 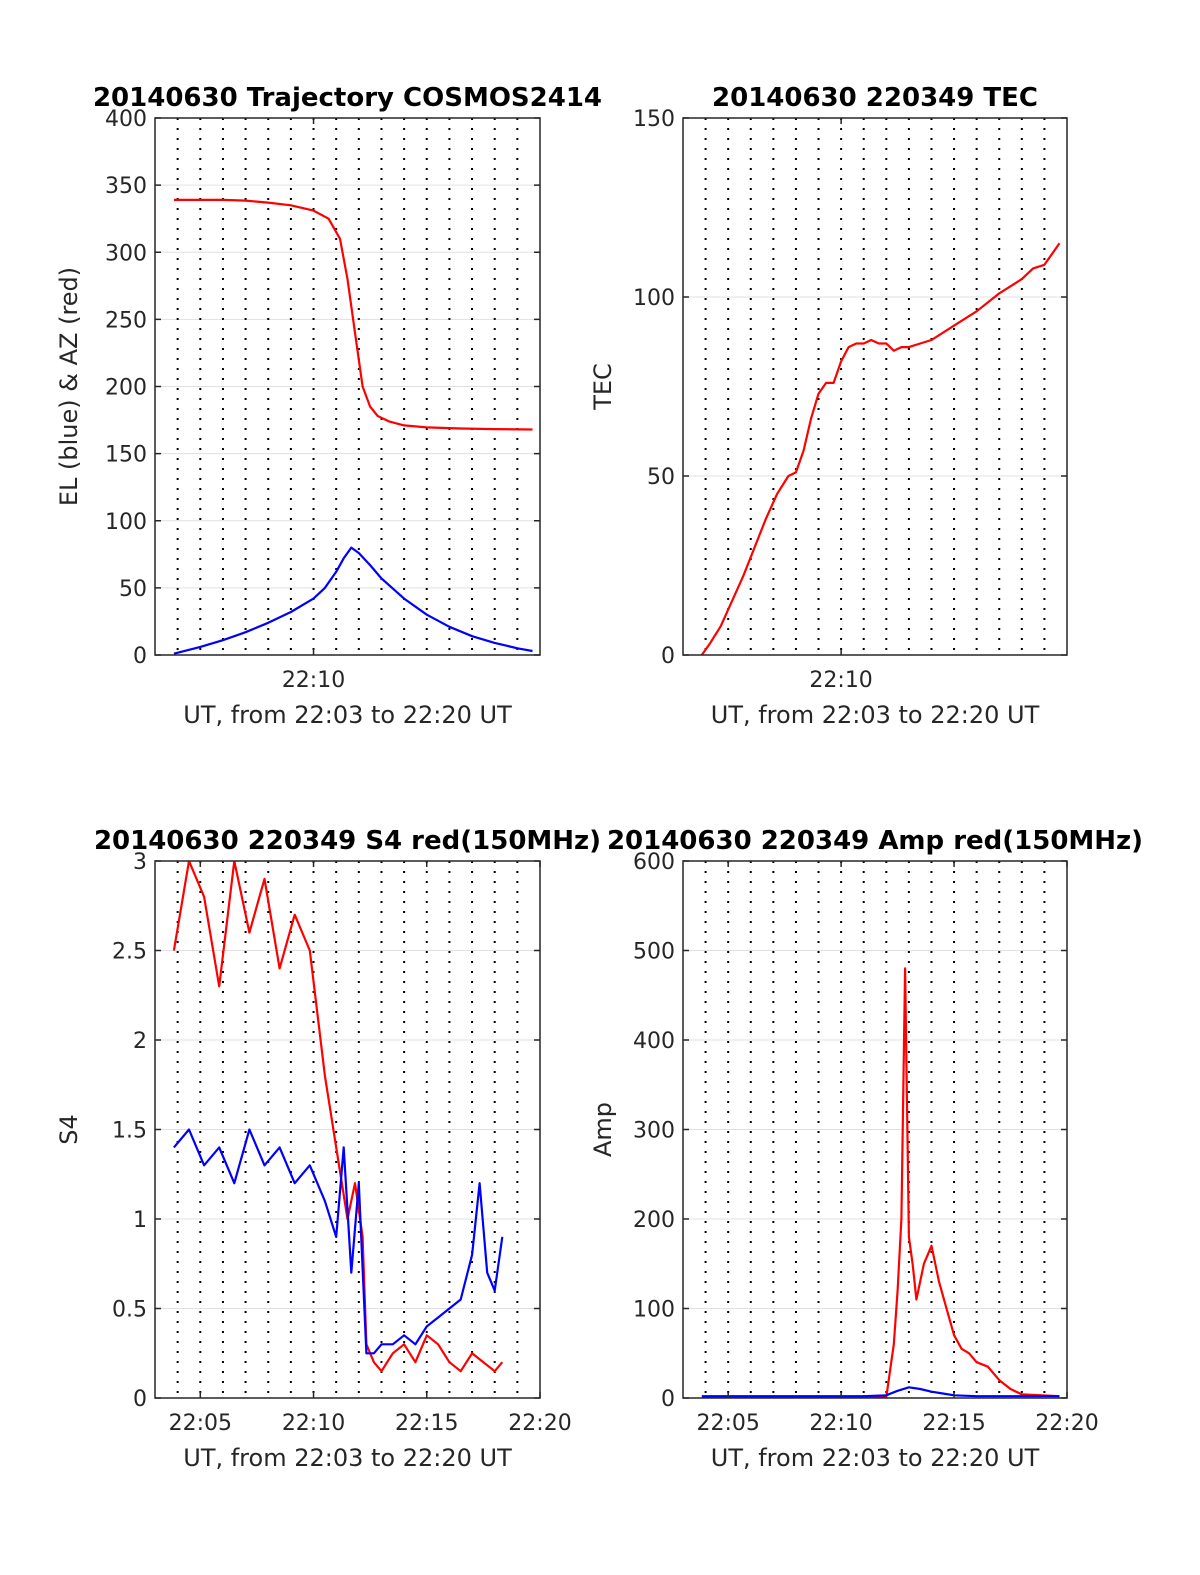 I want to click on chart-title: 20140630 220349 Amp red(150MHz), so click(x=875, y=841).